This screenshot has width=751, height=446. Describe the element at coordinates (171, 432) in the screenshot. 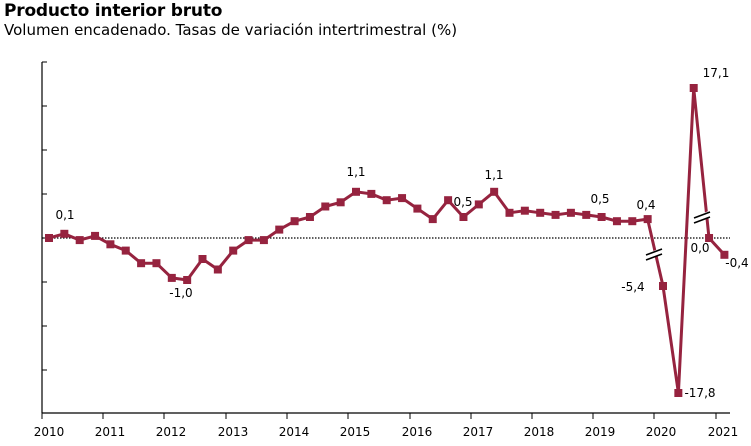

I see `x-tick-label-2012: 2012` at that location.